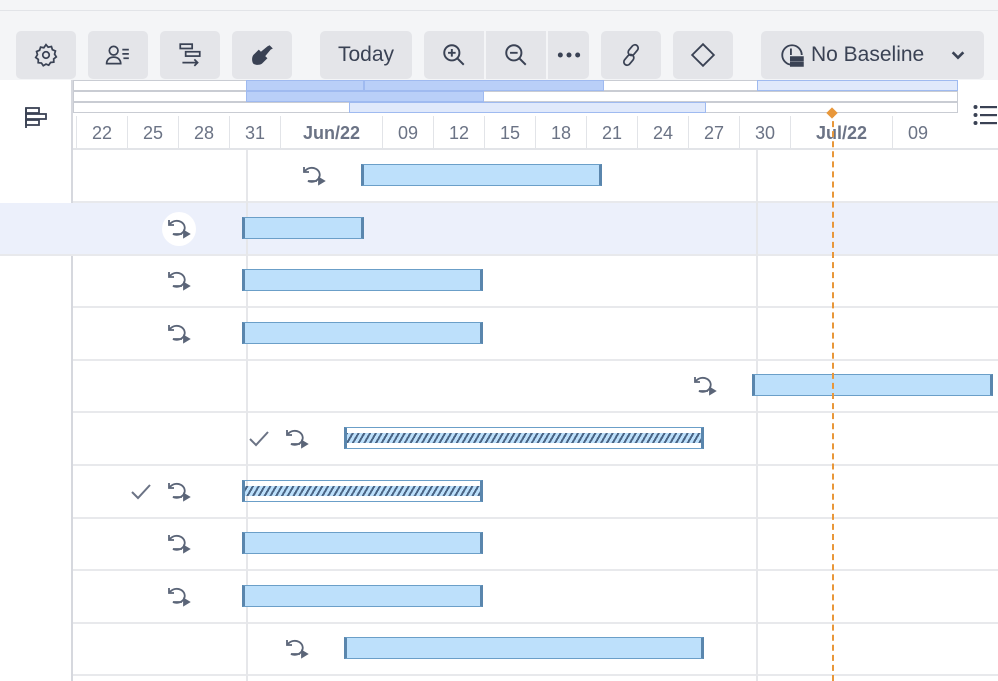 The height and width of the screenshot is (681, 998). I want to click on timeline-tick: 18, so click(560, 132).